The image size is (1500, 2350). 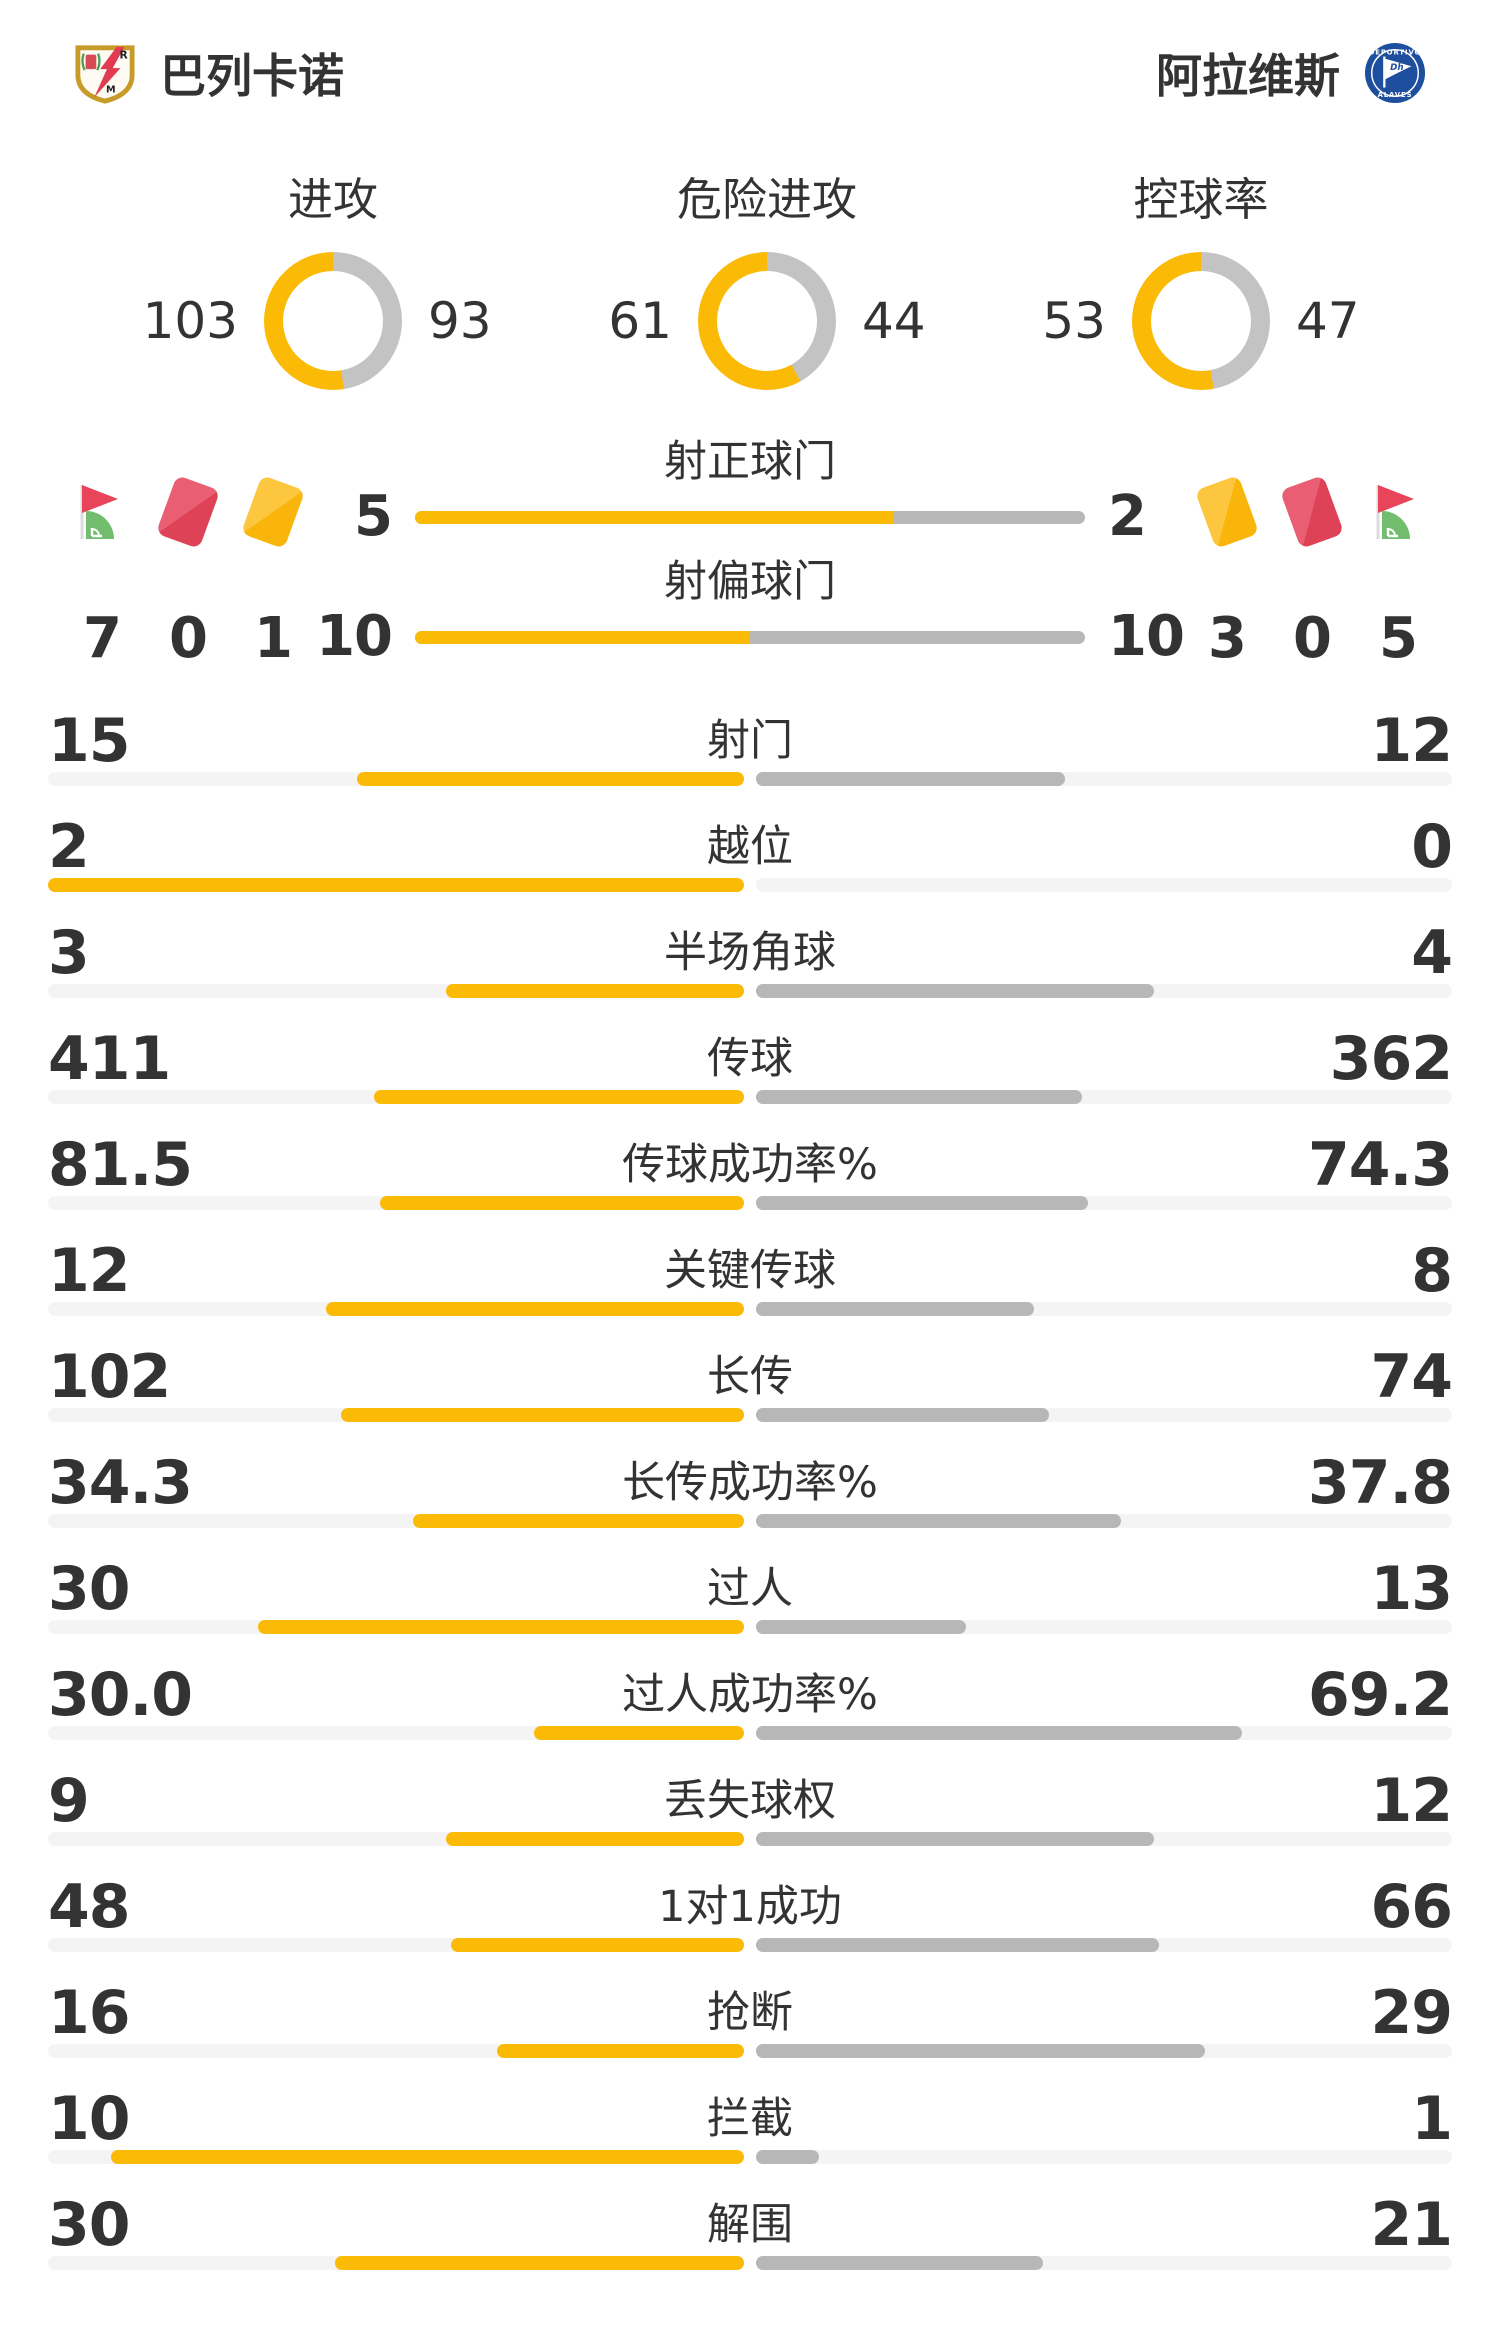 I want to click on home-stat-value: 2, so click(x=69, y=847).